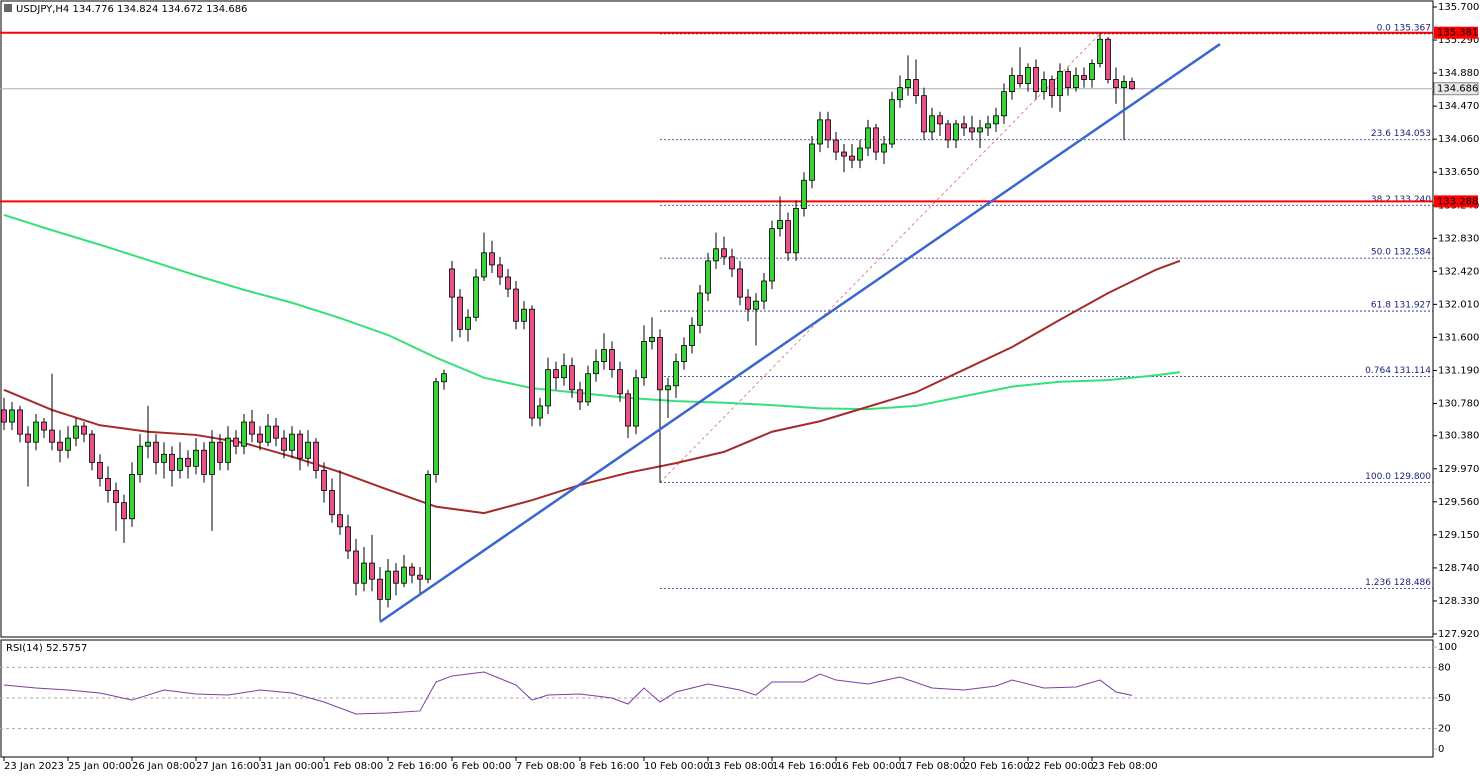  What do you see at coordinates (1457, 33) in the screenshot?
I see `level-label: 135.381` at bounding box center [1457, 33].